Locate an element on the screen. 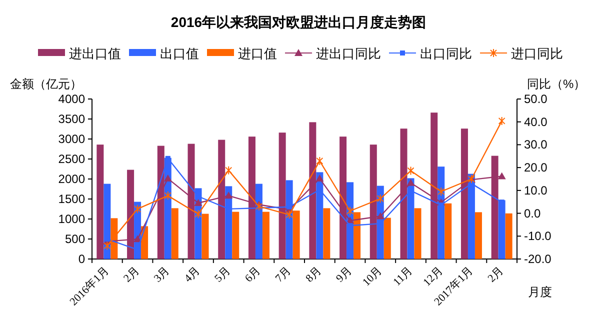 Image resolution: width=597 pixels, height=332 pixels. x-tick-label: 8月 is located at coordinates (314, 274).